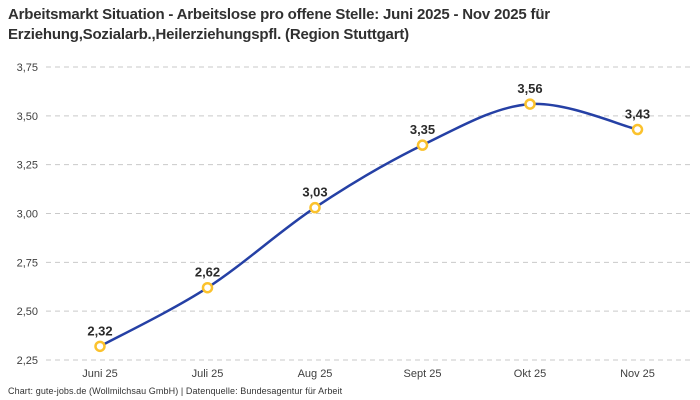 This screenshot has width=700, height=400. What do you see at coordinates (314, 192) in the screenshot?
I see `data-point-label: 3,03` at bounding box center [314, 192].